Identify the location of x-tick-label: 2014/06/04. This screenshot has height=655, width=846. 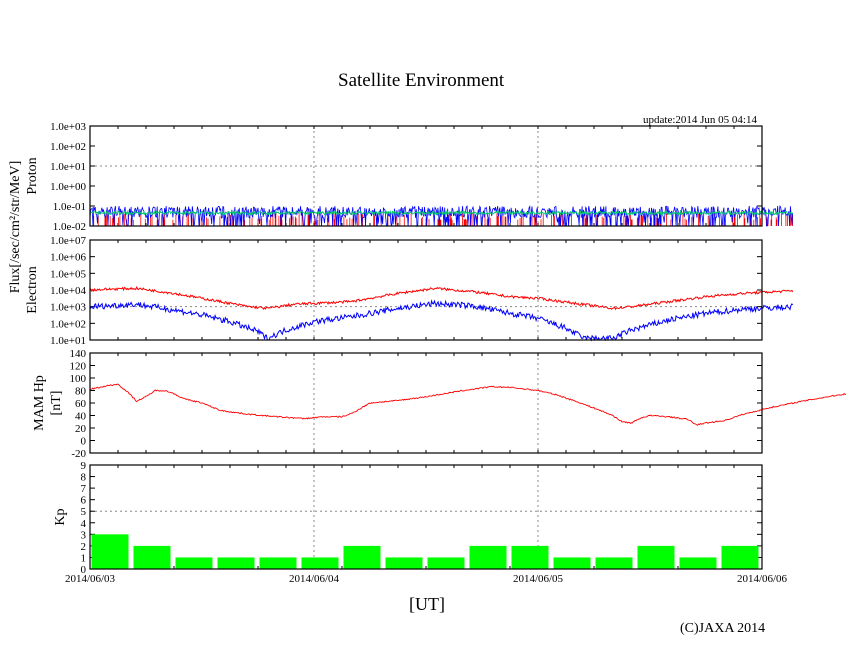
(314, 579).